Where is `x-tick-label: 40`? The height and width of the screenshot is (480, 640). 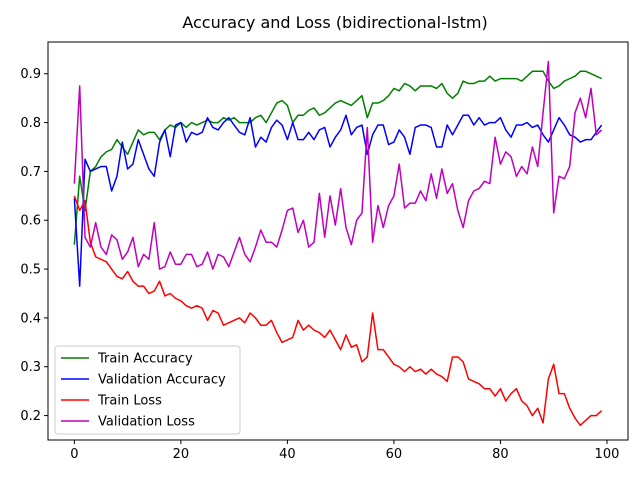 x-tick-label: 40 is located at coordinates (287, 454).